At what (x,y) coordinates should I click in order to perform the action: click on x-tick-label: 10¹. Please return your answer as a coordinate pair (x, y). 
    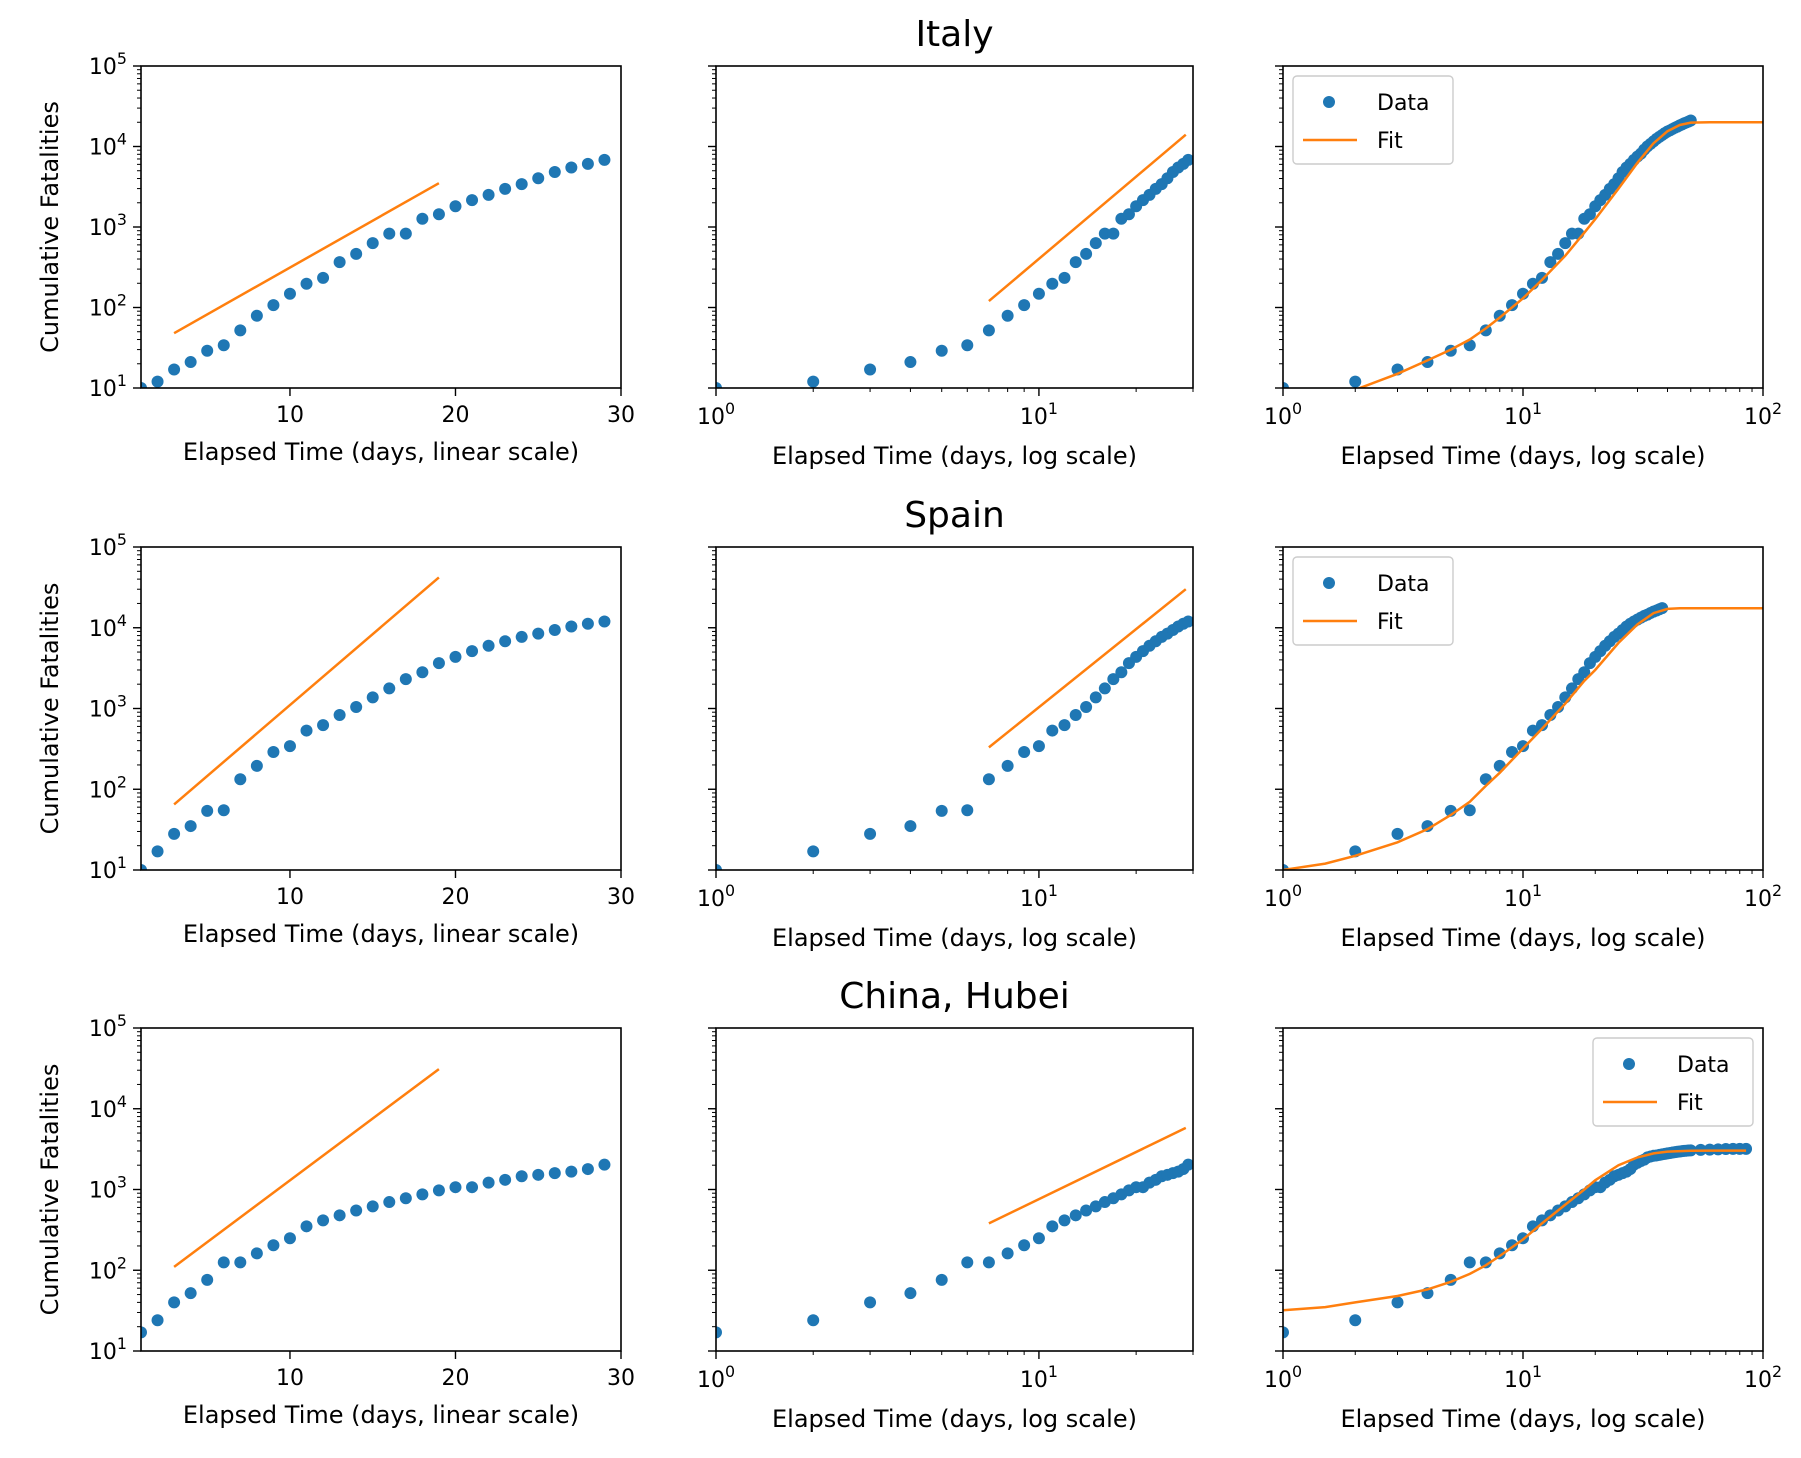
    Looking at the image, I should click on (1039, 1377).